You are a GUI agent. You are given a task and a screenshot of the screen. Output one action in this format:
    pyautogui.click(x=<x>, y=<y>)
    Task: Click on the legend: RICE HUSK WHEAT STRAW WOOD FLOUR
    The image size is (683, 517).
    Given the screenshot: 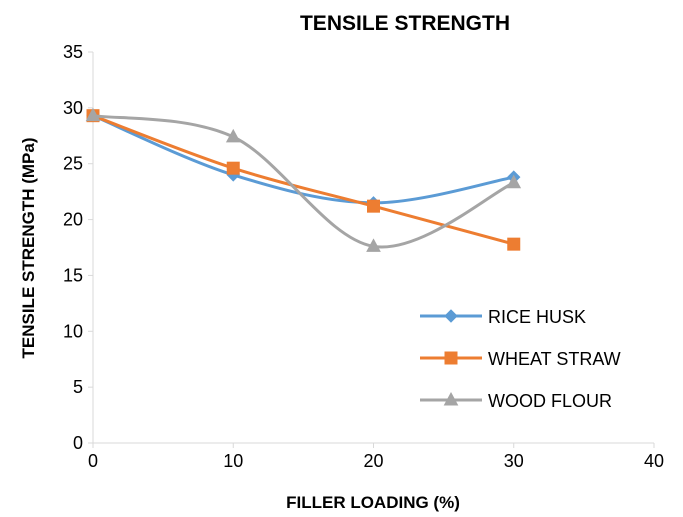 What is the action you would take?
    pyautogui.click(x=520, y=359)
    